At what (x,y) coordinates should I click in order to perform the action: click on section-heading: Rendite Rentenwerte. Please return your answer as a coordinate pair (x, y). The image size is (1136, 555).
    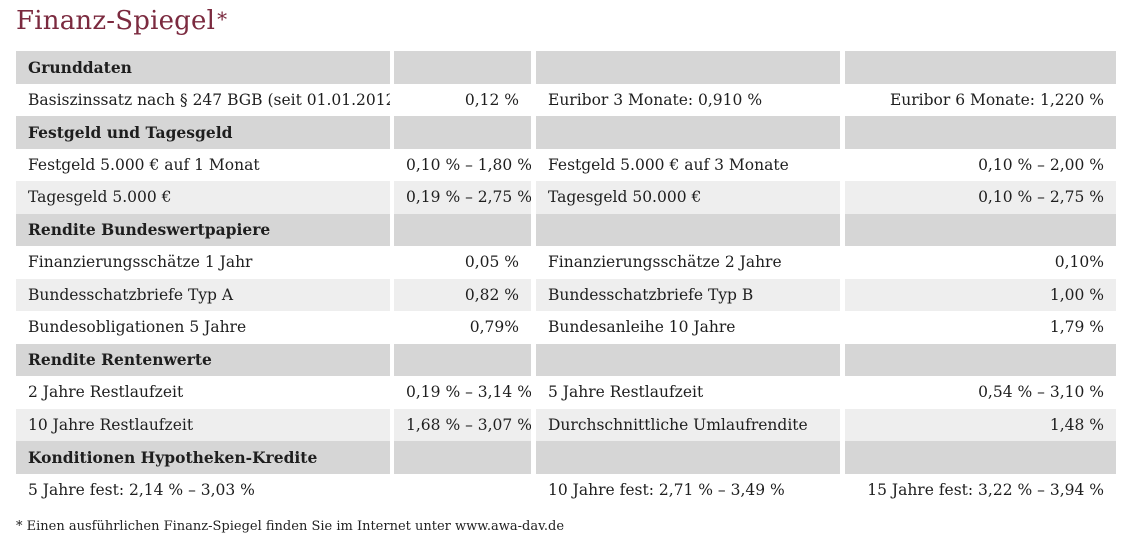
    Looking at the image, I should click on (203, 359).